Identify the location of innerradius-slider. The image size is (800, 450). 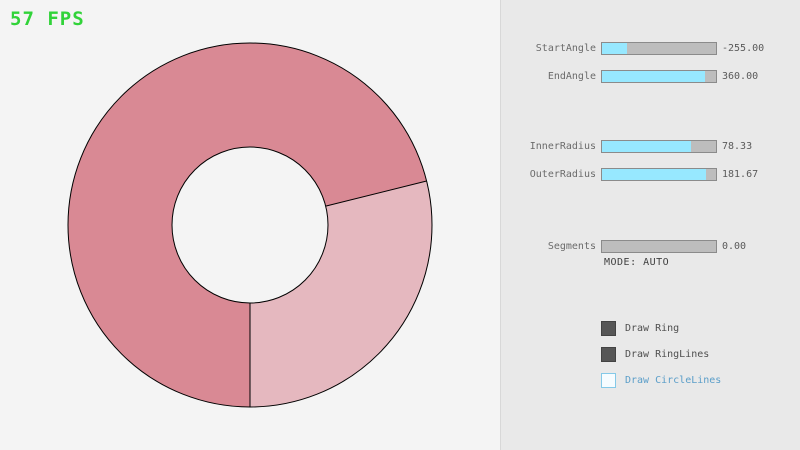
(659, 146).